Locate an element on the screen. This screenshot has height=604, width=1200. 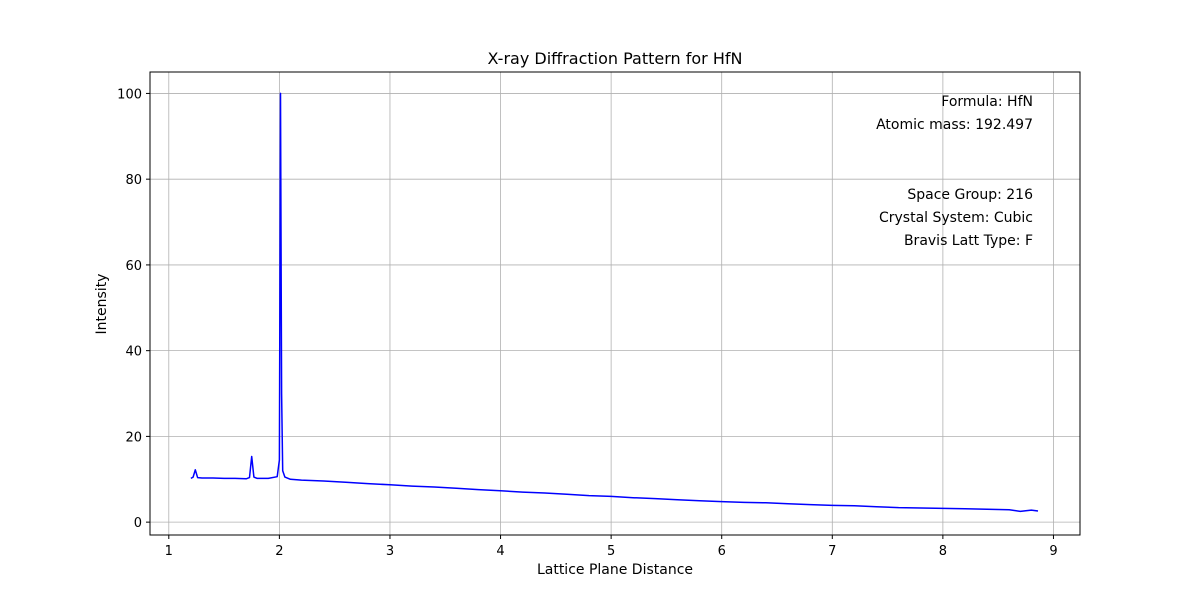
y-axis-ticks: 0 20 40 60 80 100 is located at coordinates (133, 309).